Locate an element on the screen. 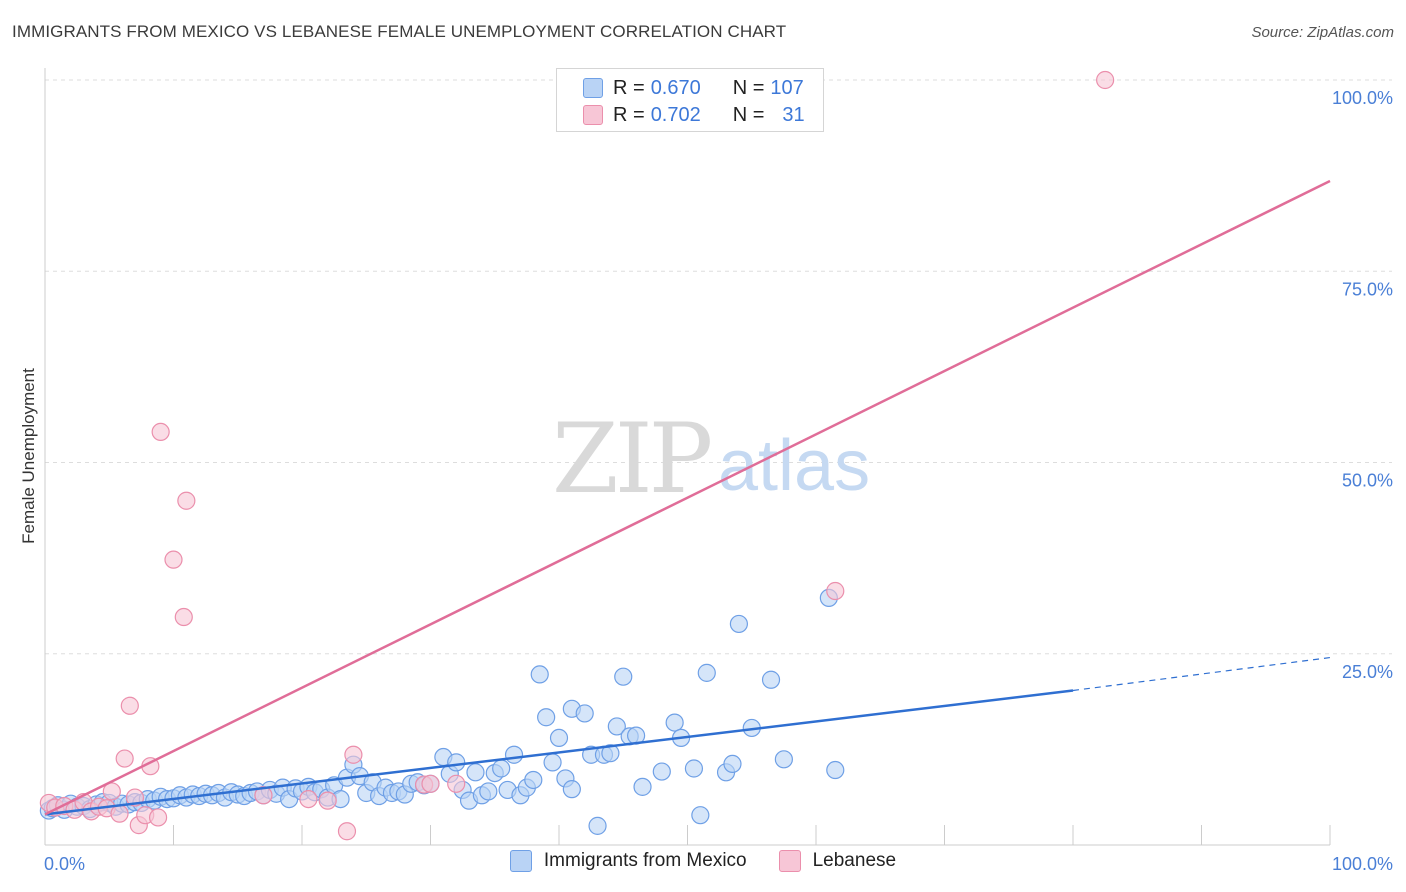  y-tick-label-75: 75.0% is located at coordinates (1367, 289).